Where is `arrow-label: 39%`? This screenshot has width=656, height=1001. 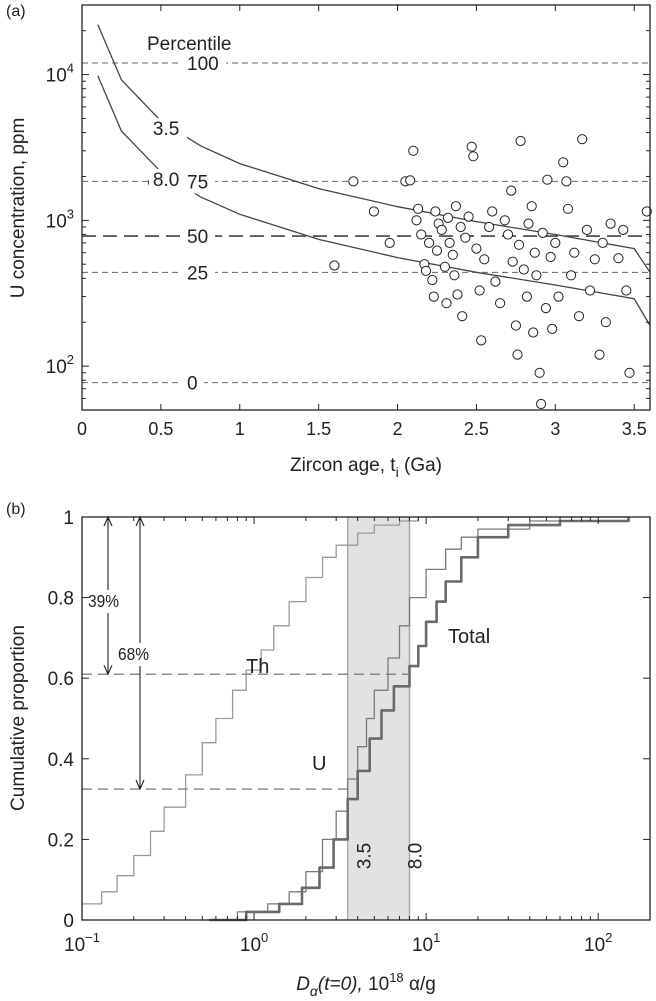
arrow-label: 39% is located at coordinates (103, 601).